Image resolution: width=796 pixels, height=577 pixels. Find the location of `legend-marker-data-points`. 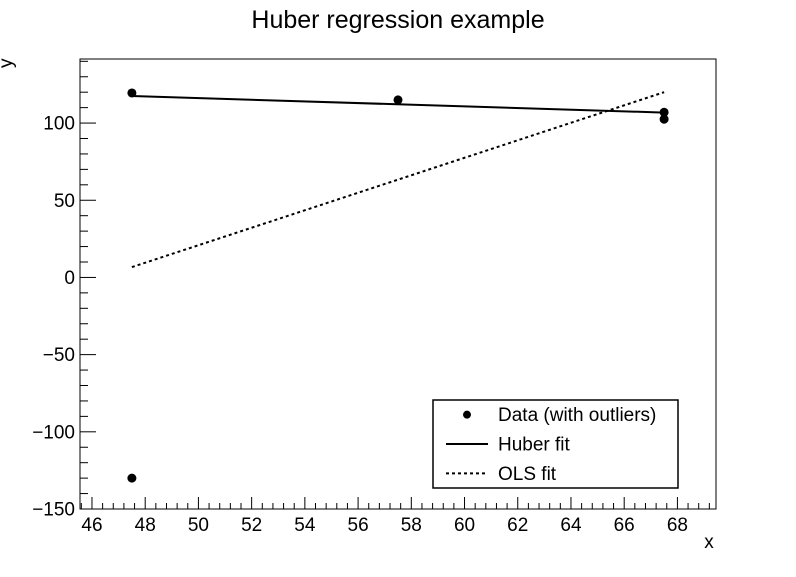

legend-marker-data-points is located at coordinates (467, 414).